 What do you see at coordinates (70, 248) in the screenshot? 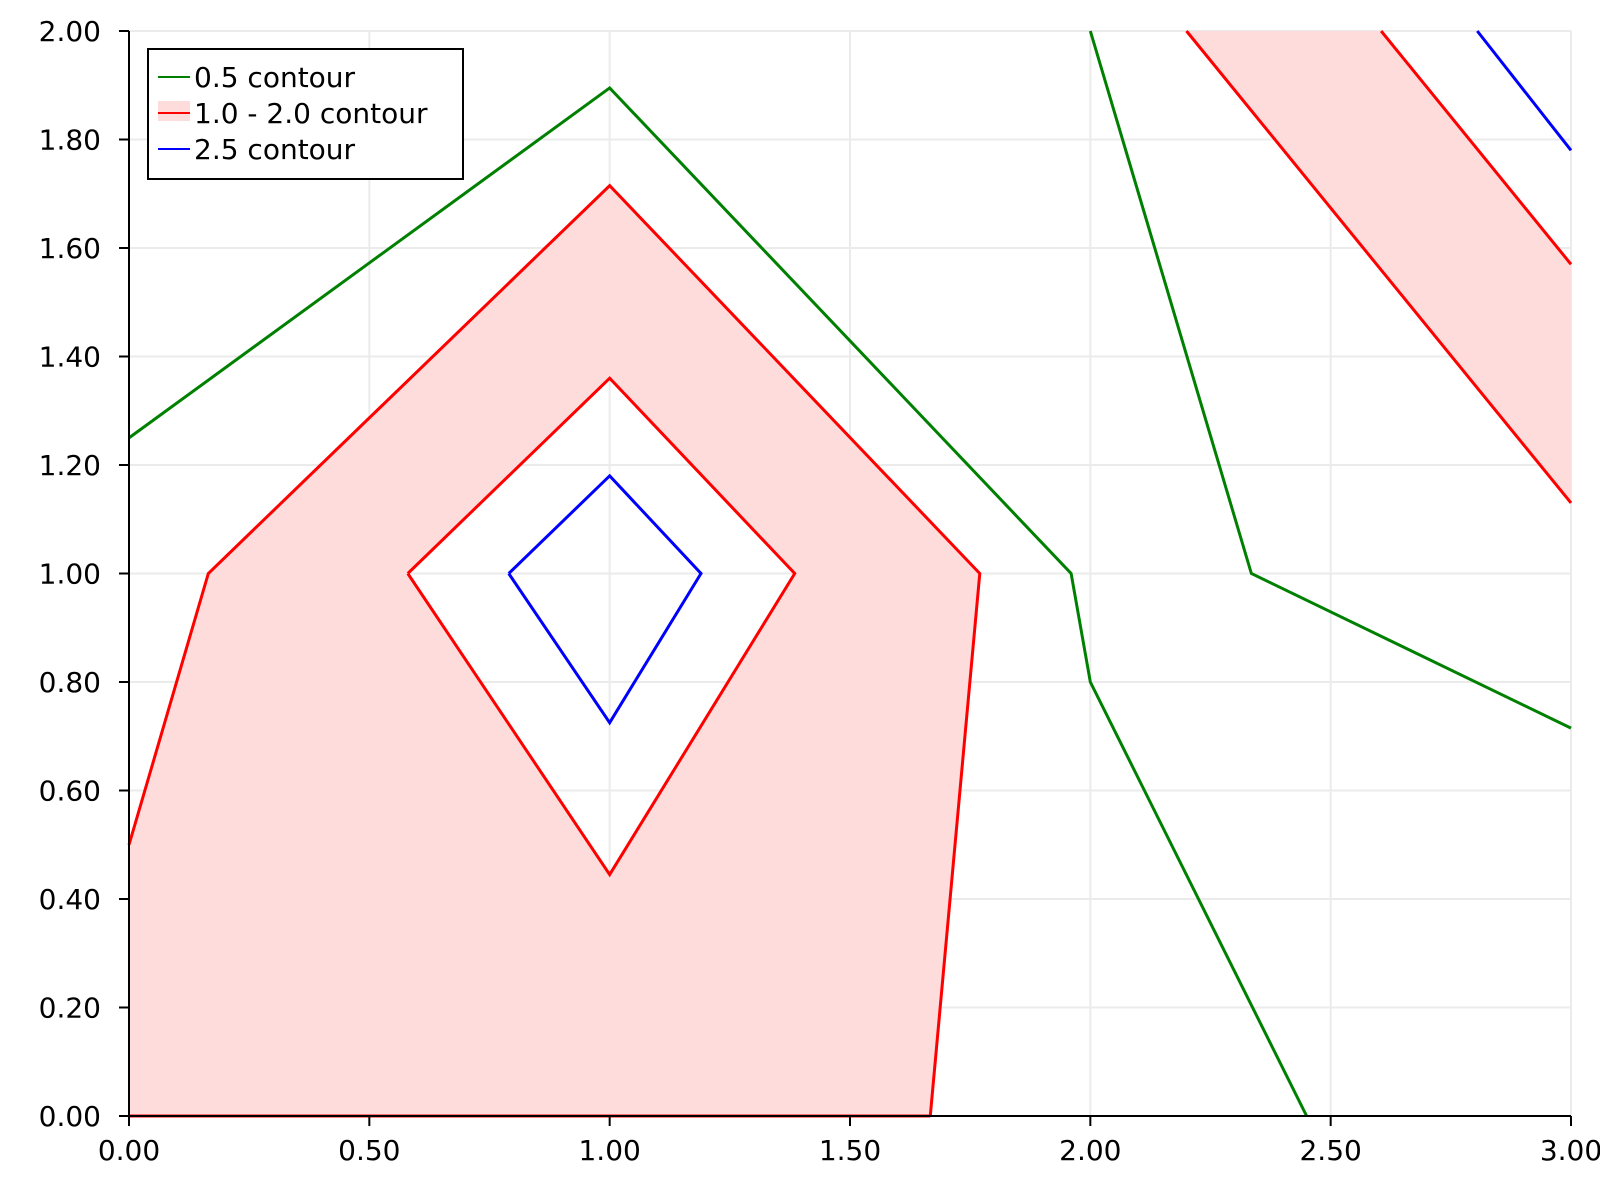
I see `y-tick-label: 1.60` at bounding box center [70, 248].